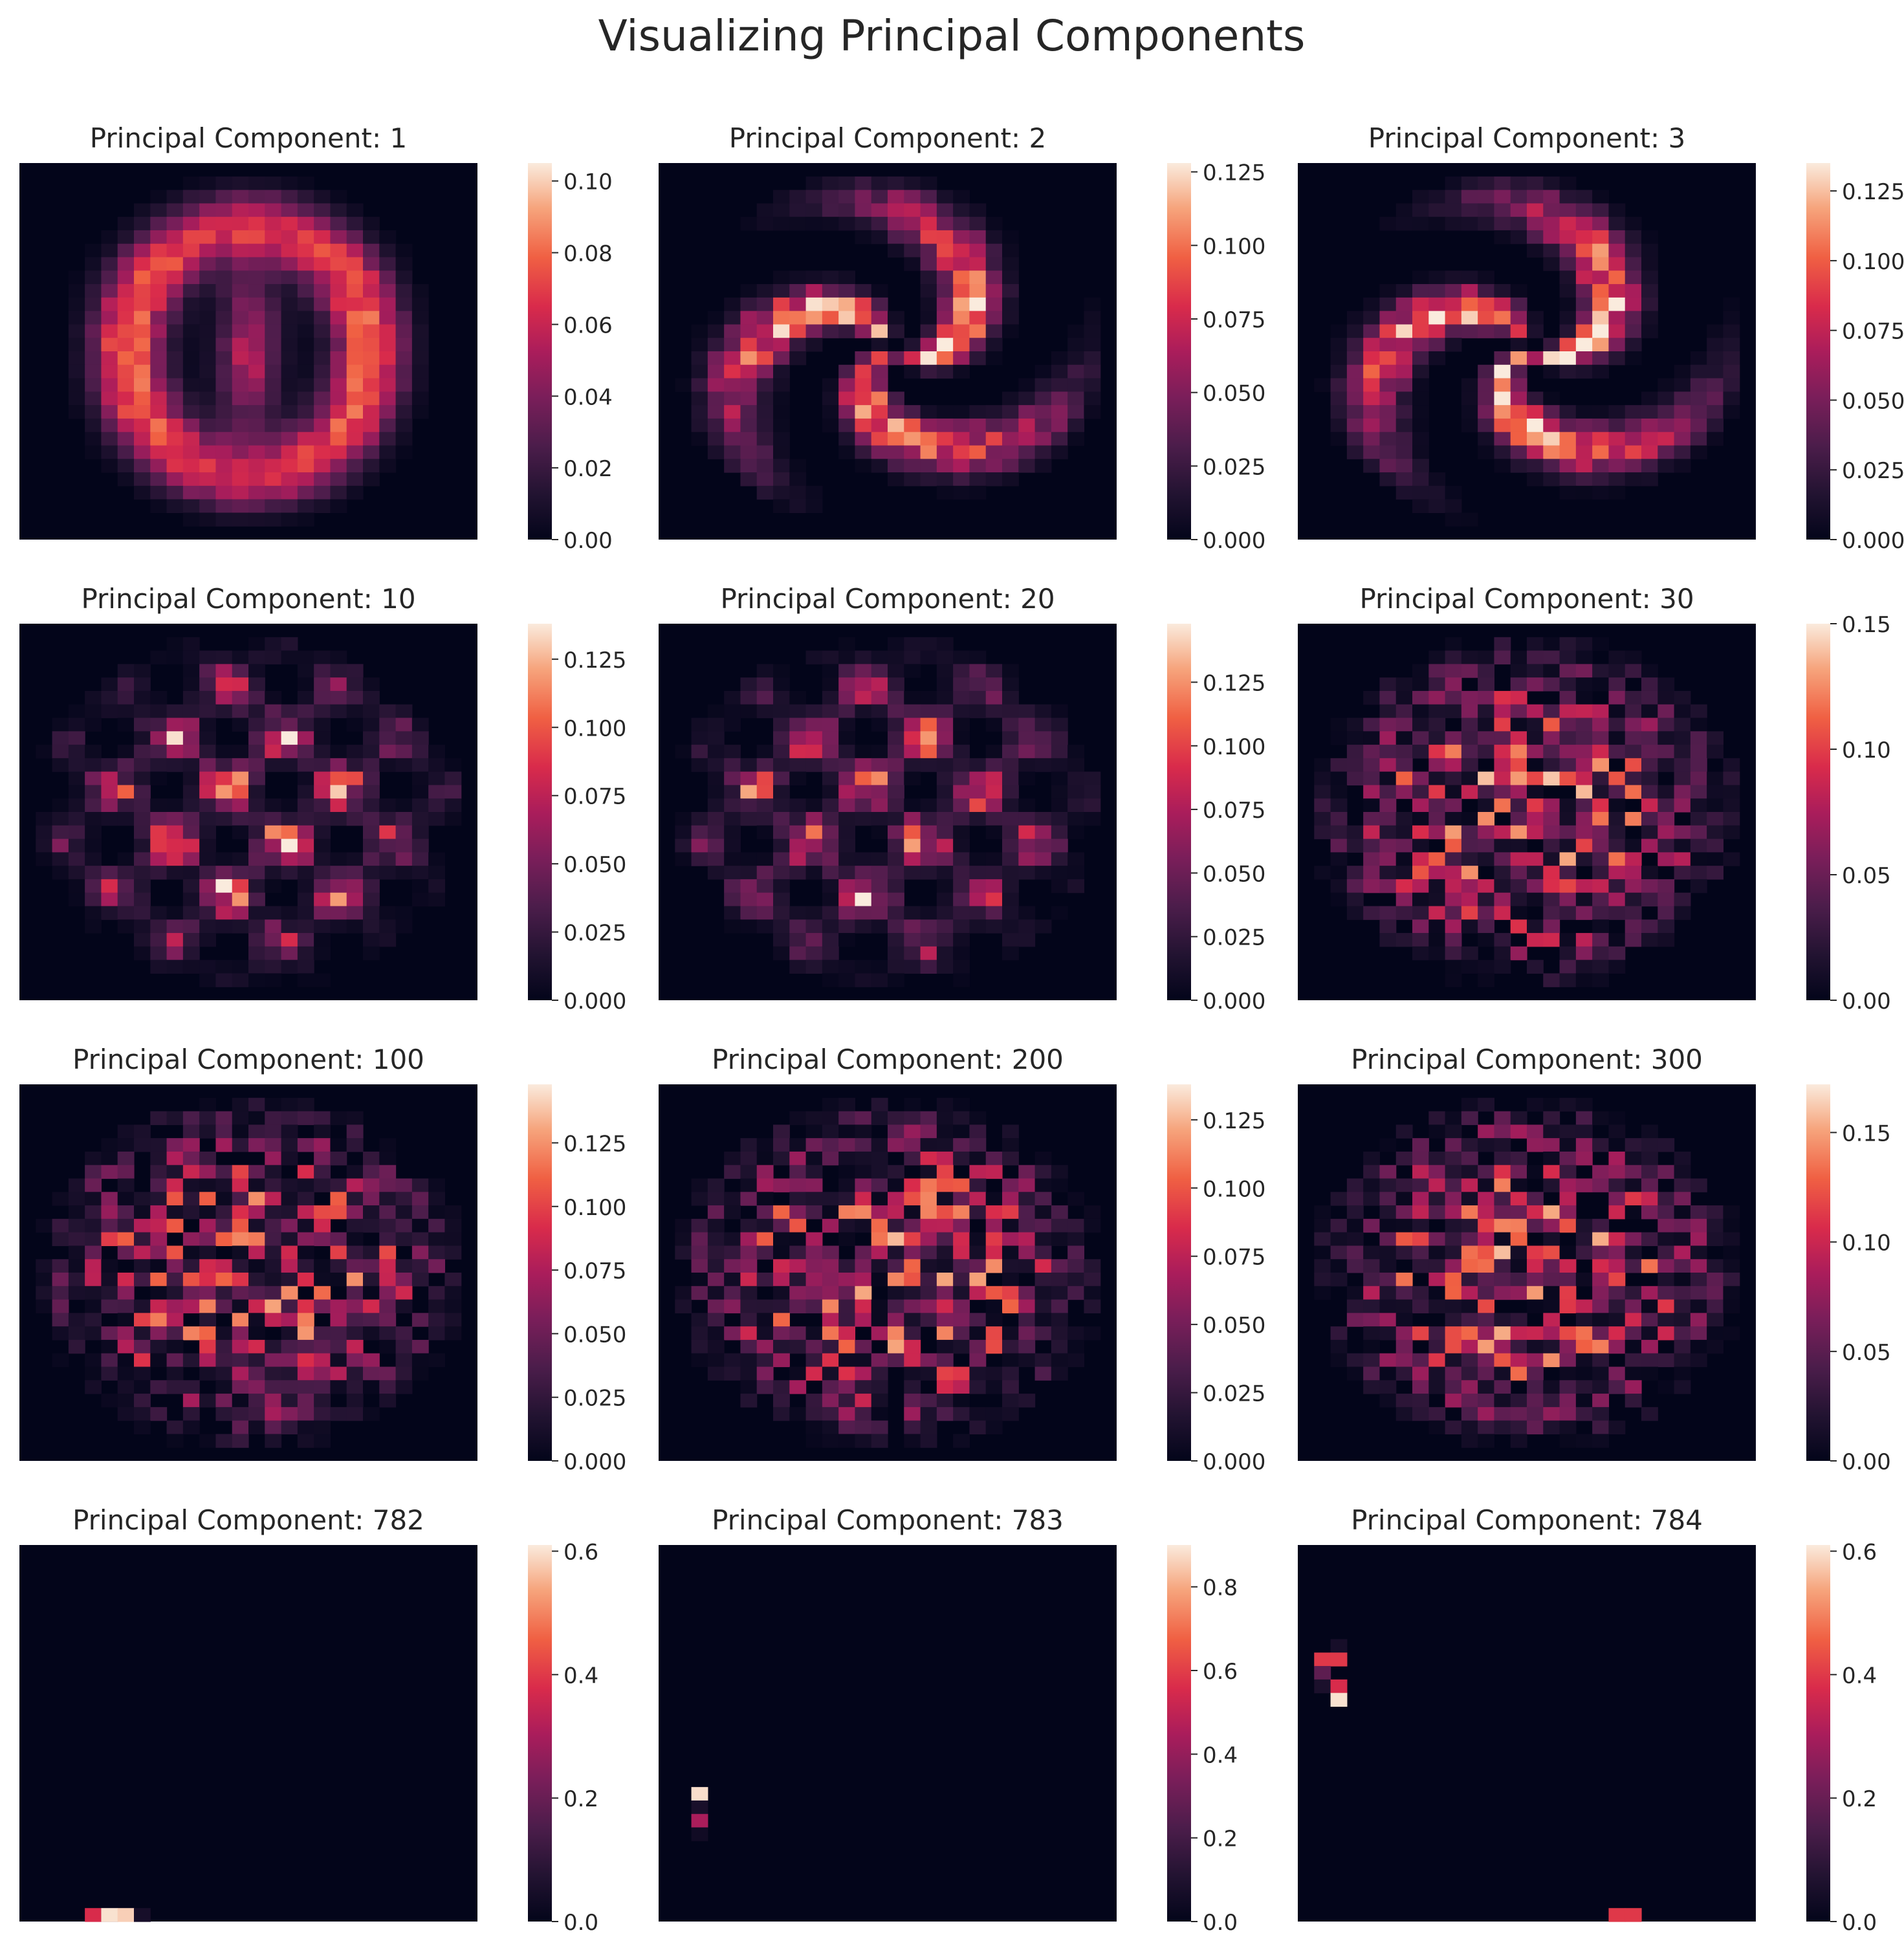 The height and width of the screenshot is (1950, 1904). I want to click on colorbar-tick-label: 0.000, so click(595, 1462).